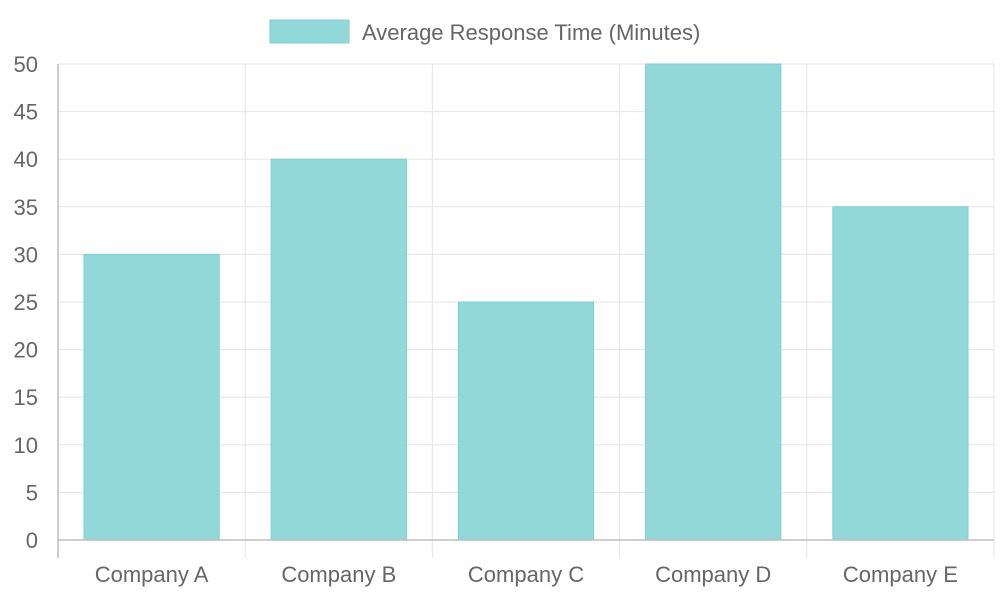 The height and width of the screenshot is (600, 1000). Describe the element at coordinates (152, 574) in the screenshot. I see `x-tick-label: Company A` at that location.